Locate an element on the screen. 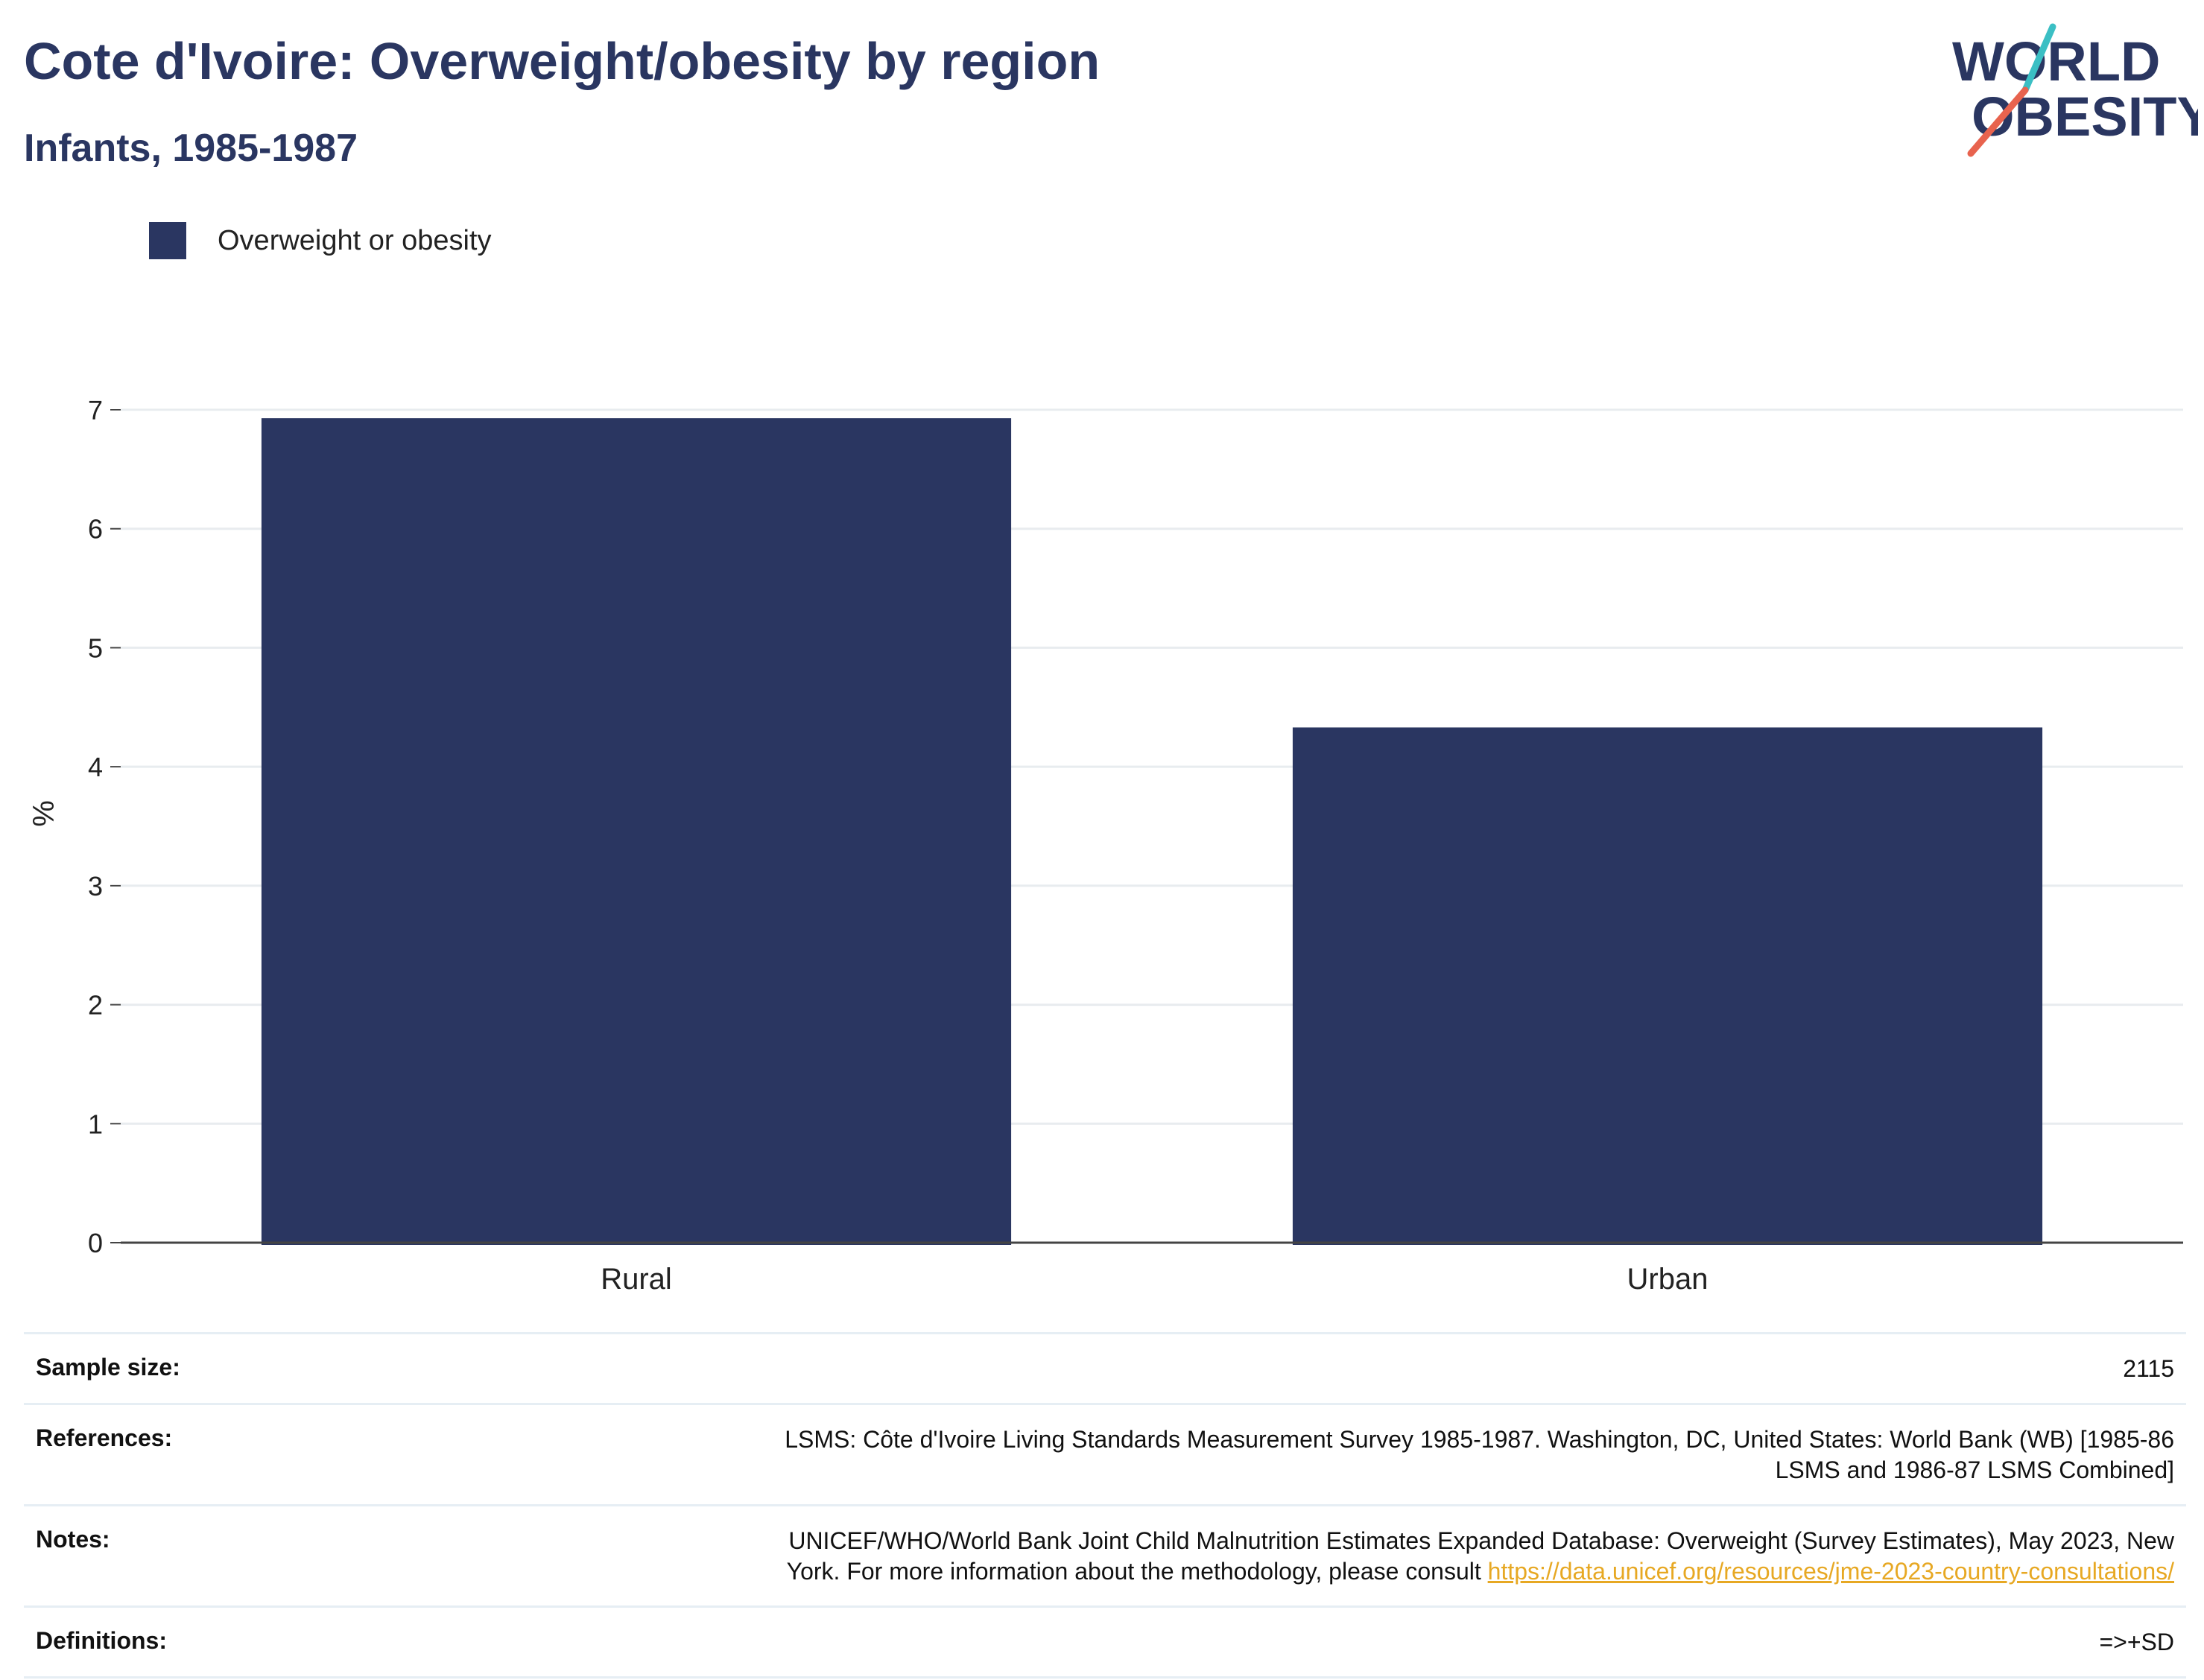  world-obesity-logo: WORLD OBESITY is located at coordinates (2075, 90).